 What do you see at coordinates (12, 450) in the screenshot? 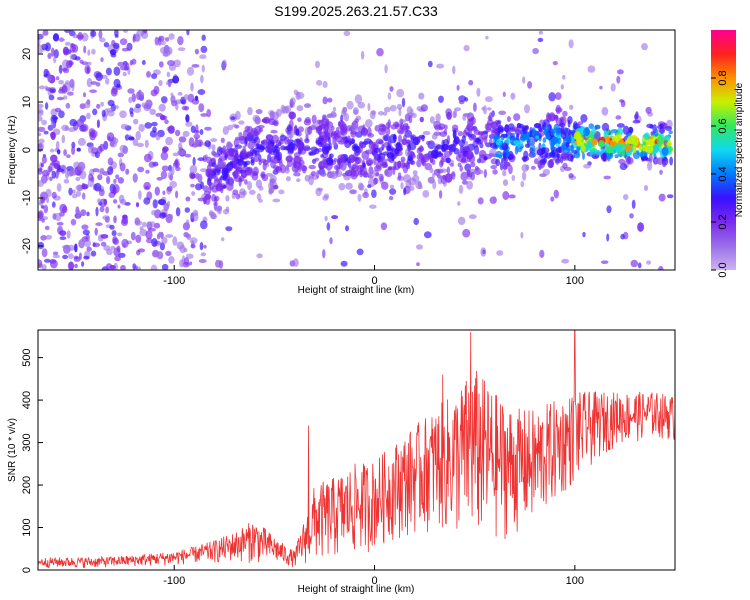
I see `snr-y-label: SNR (10 * v/v)` at bounding box center [12, 450].